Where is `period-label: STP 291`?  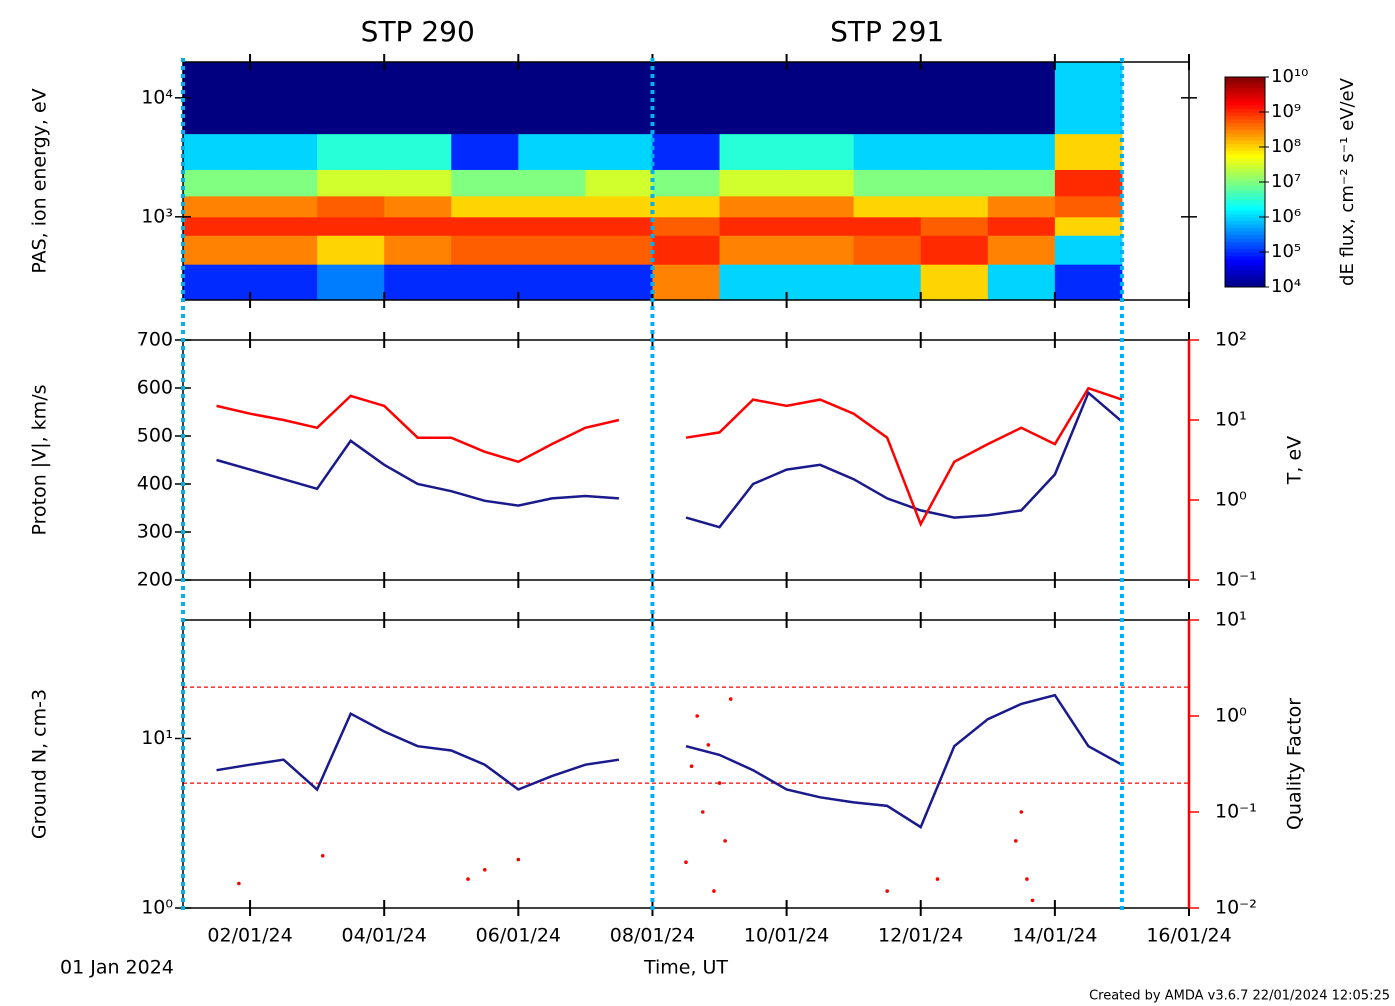 period-label: STP 291 is located at coordinates (887, 31).